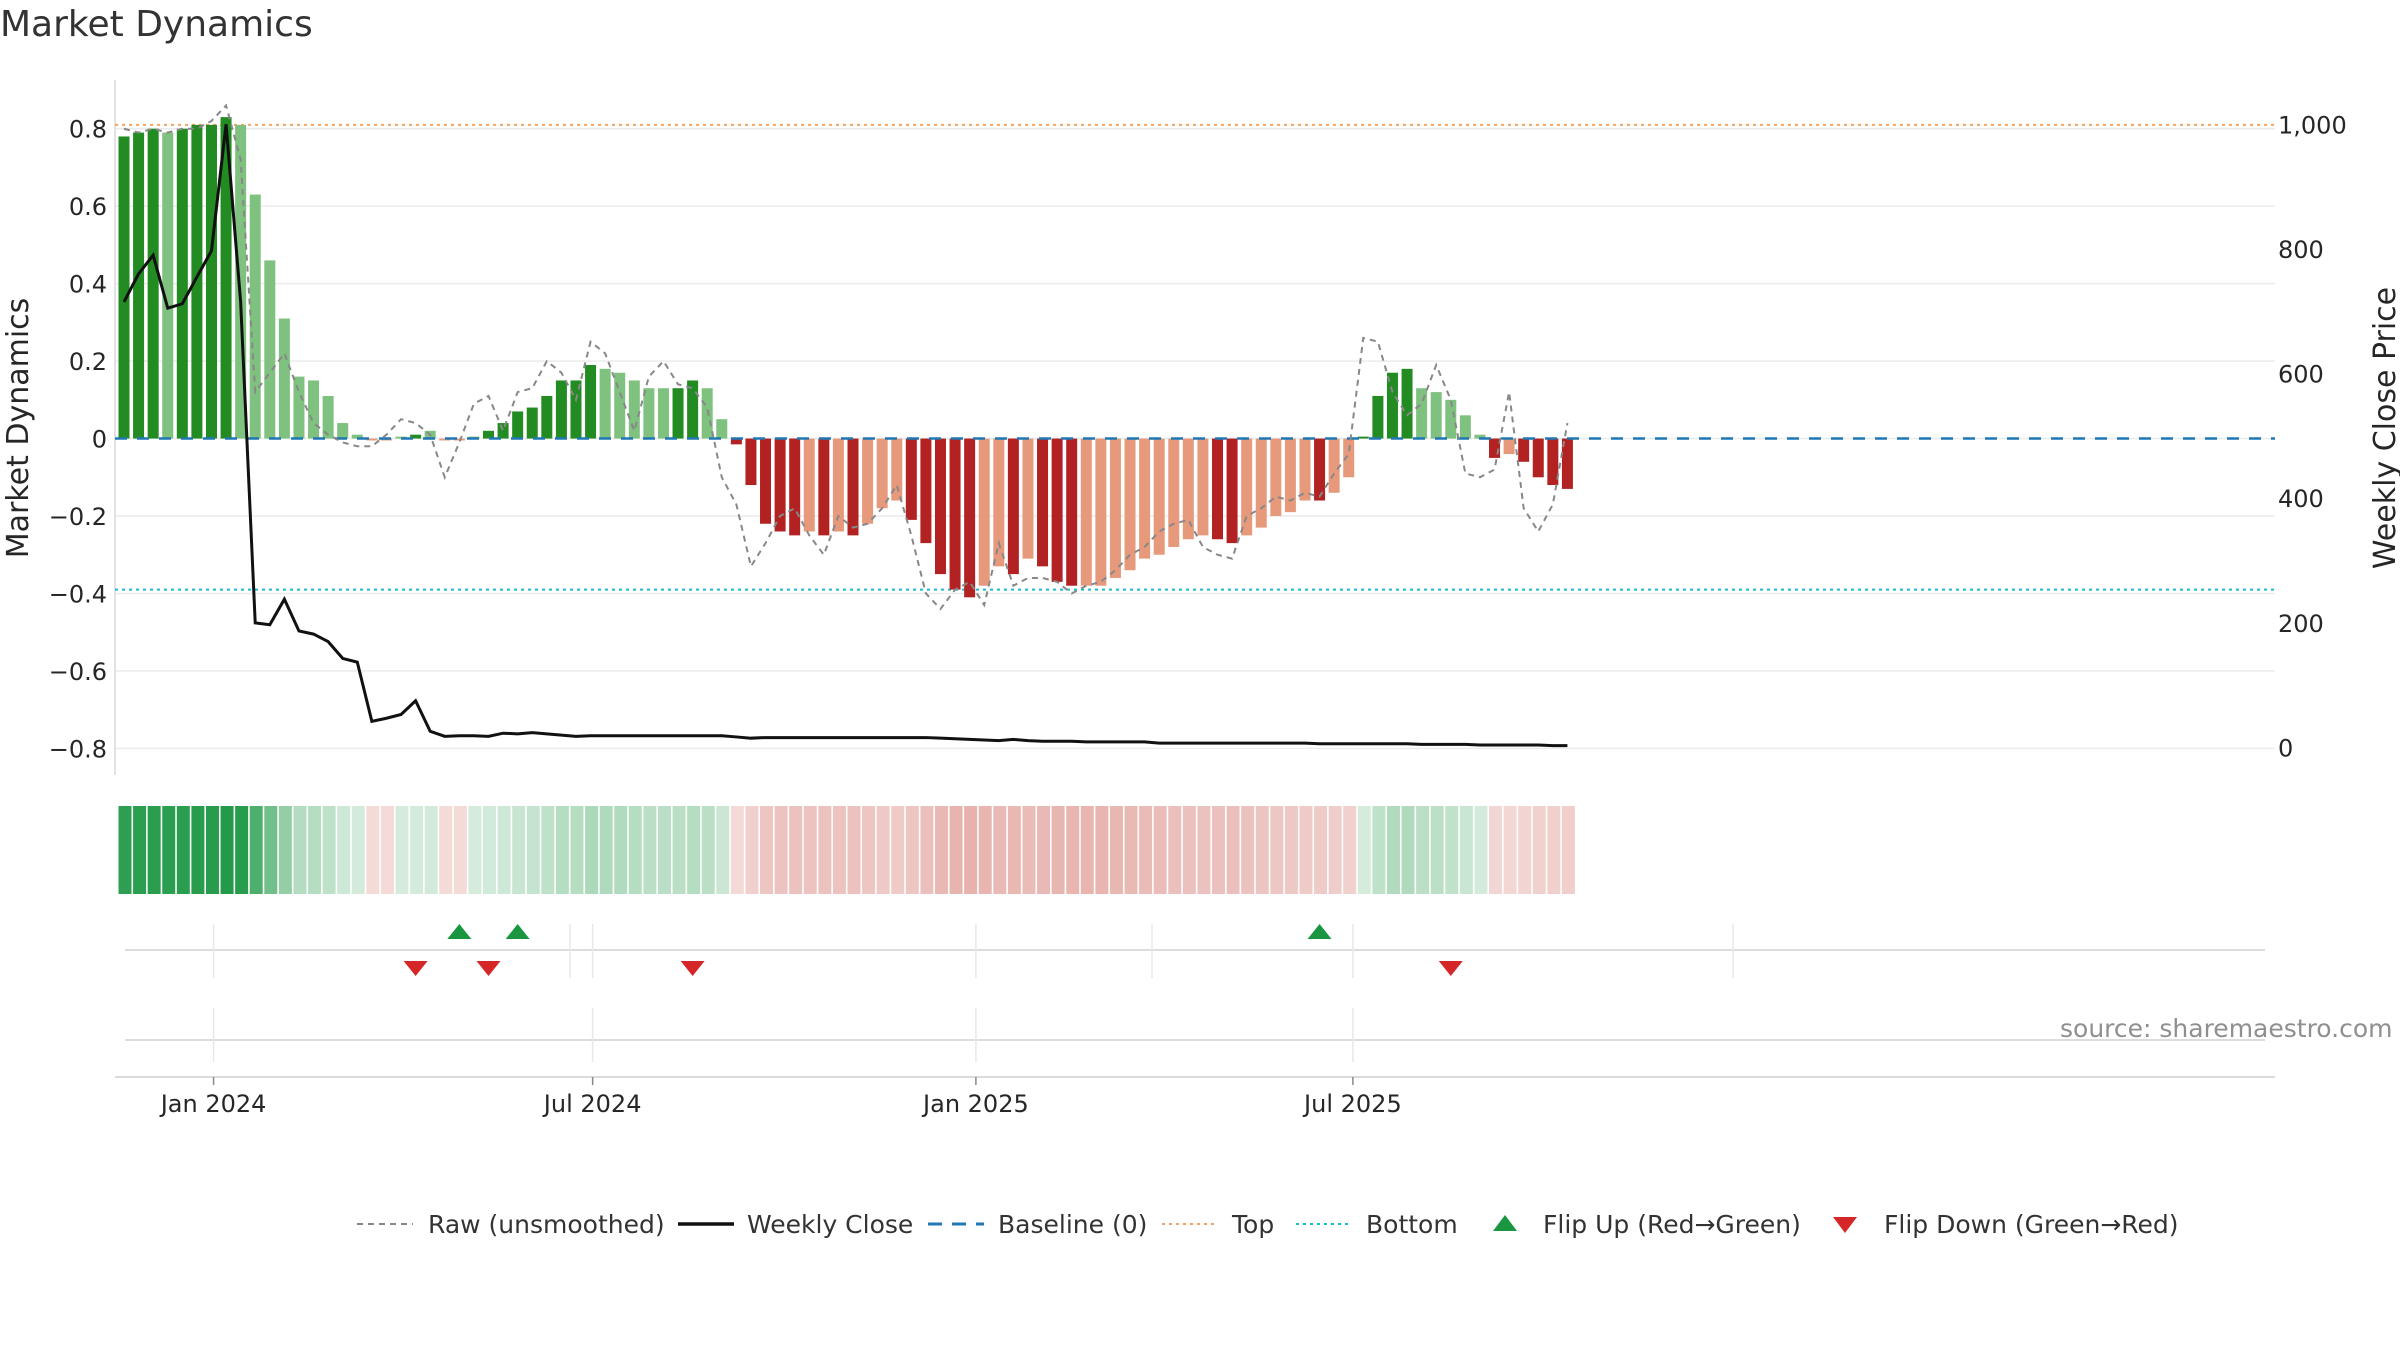 The height and width of the screenshot is (1350, 2400). I want to click on y-right-tick-label: 1,000, so click(2312, 125).